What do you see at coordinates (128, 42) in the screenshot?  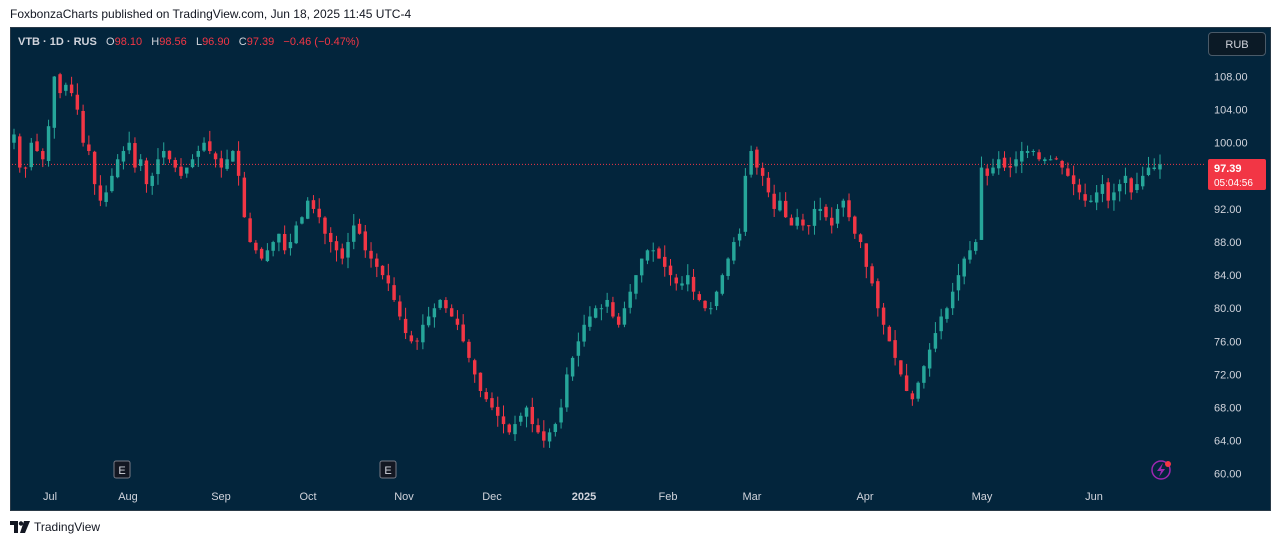 I see `open-value: 98.10` at bounding box center [128, 42].